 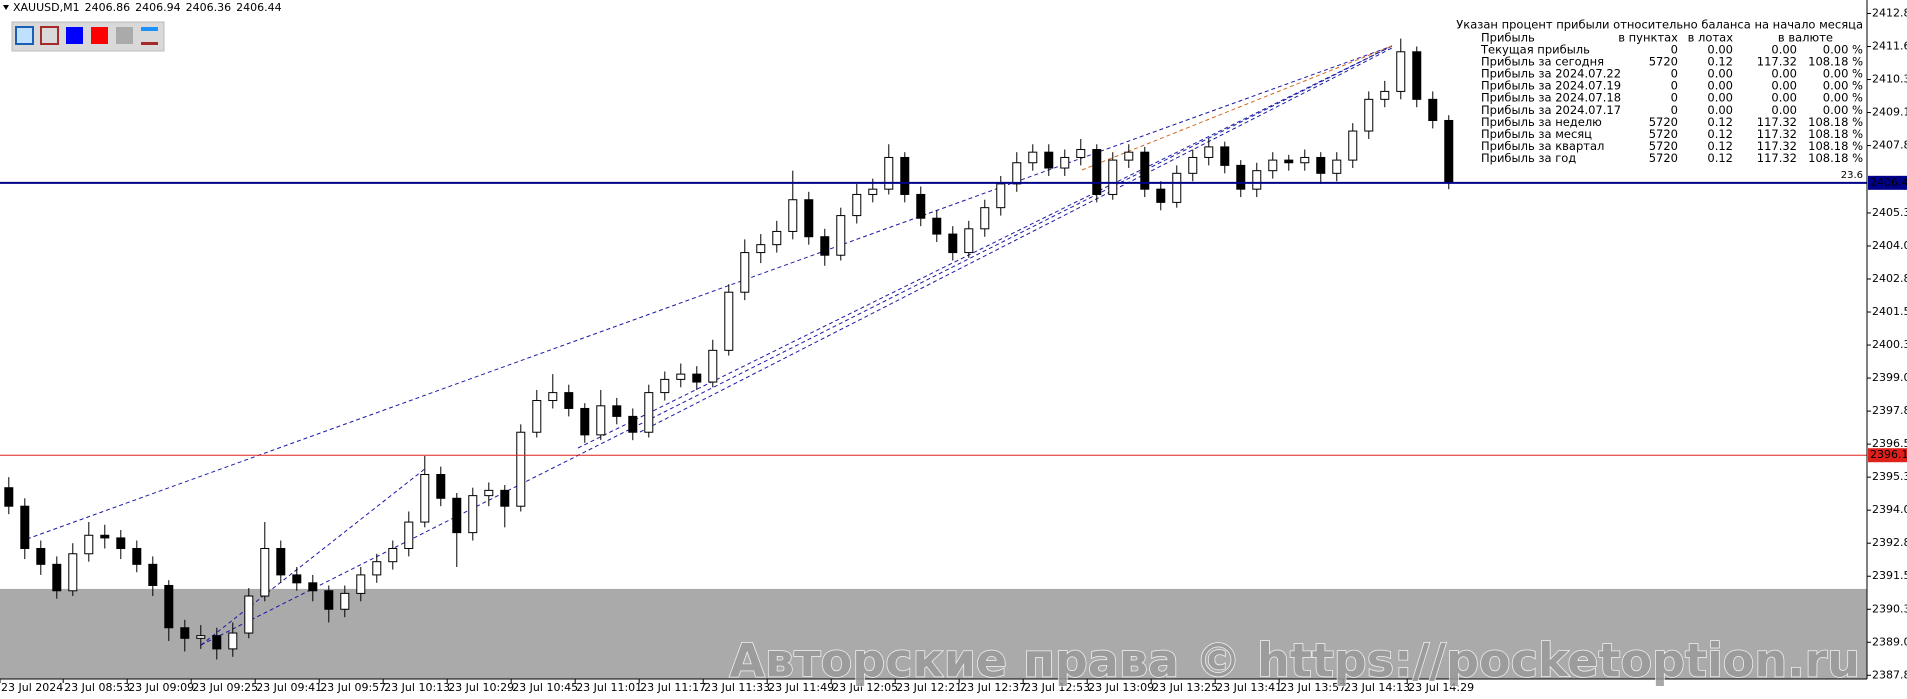 I want to click on x-tick-label: 23 Jul 11:17, so click(x=673, y=687).